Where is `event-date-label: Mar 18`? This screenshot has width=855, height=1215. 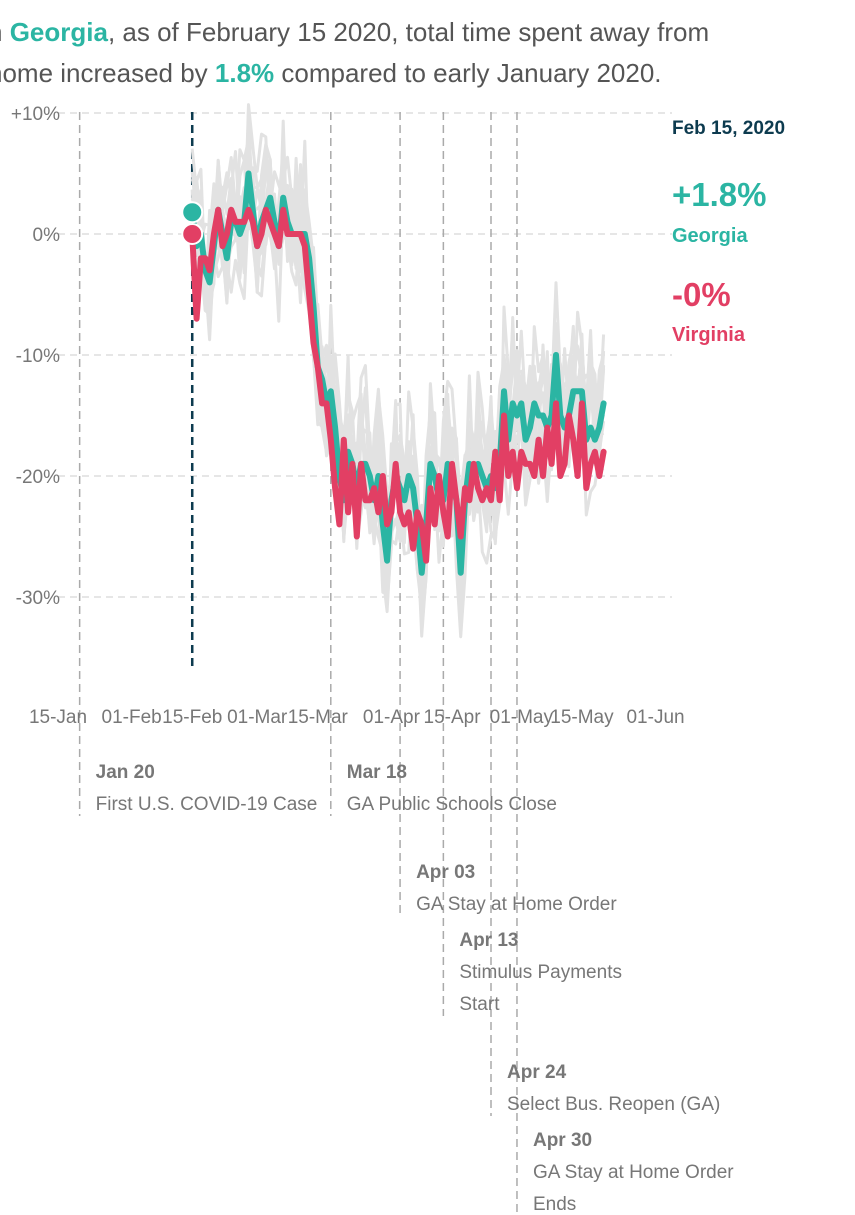 event-date-label: Mar 18 is located at coordinates (377, 772).